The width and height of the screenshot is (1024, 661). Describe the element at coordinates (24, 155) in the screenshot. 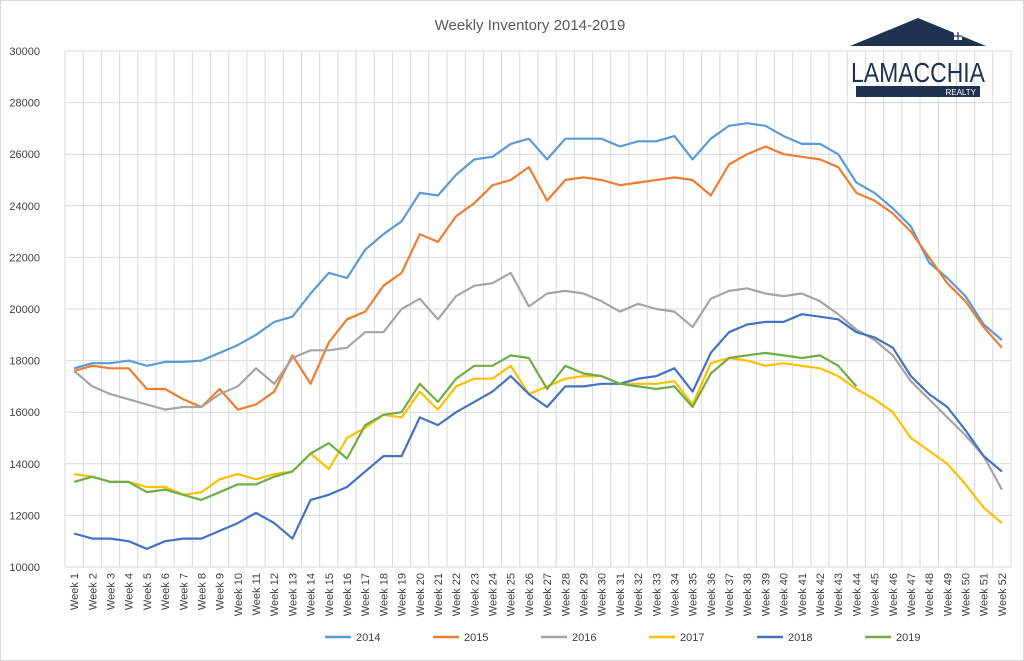

I see `y-tick-label: 26000` at that location.